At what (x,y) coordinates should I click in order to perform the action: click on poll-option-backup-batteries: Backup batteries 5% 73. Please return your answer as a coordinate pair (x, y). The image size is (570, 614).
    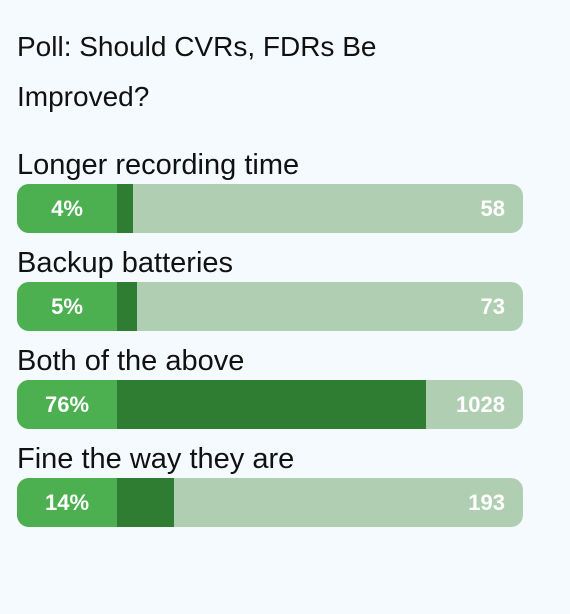
    Looking at the image, I should click on (270, 288).